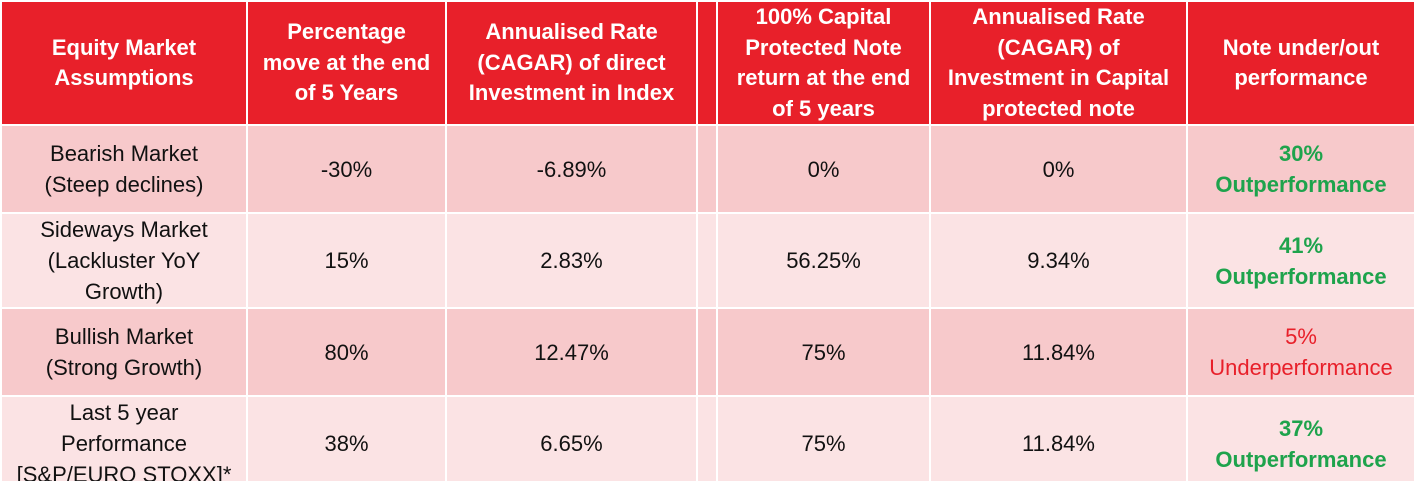 The image size is (1414, 481). I want to click on value-cell: 12.47%, so click(571, 352).